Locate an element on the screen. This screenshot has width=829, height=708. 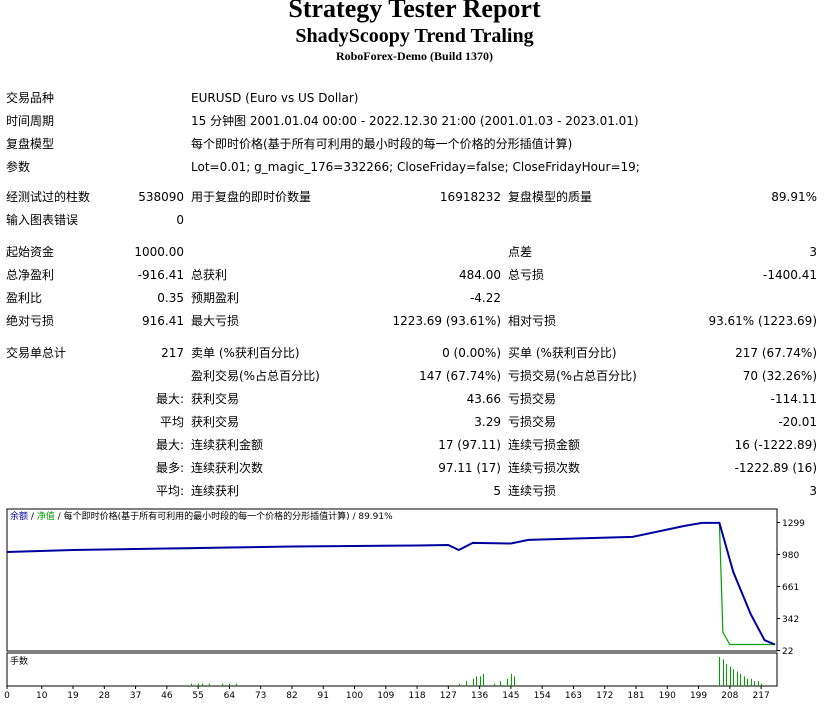
volume-bars is located at coordinates (476, 671).